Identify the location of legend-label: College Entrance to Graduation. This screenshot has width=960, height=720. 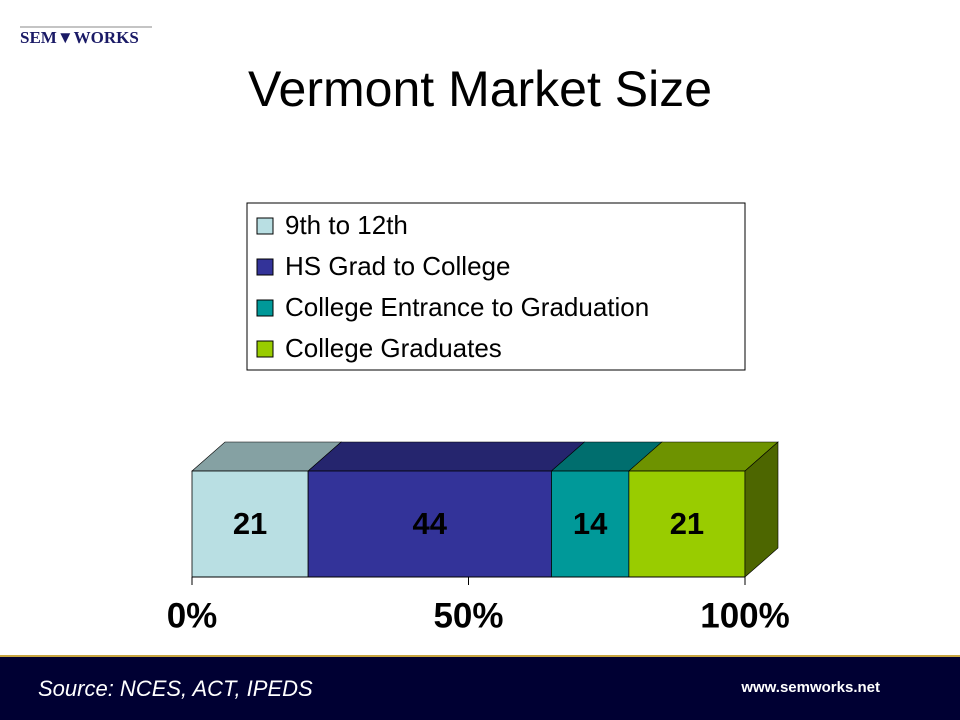
(467, 307).